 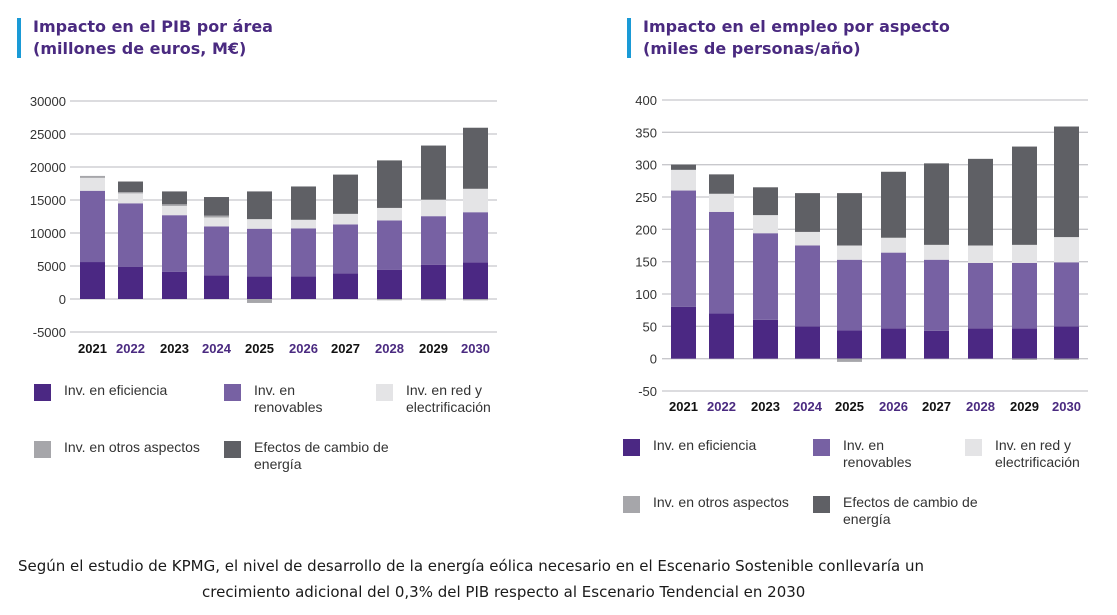 What do you see at coordinates (893, 265) in the screenshot?
I see `empleo-bar-group-2026` at bounding box center [893, 265].